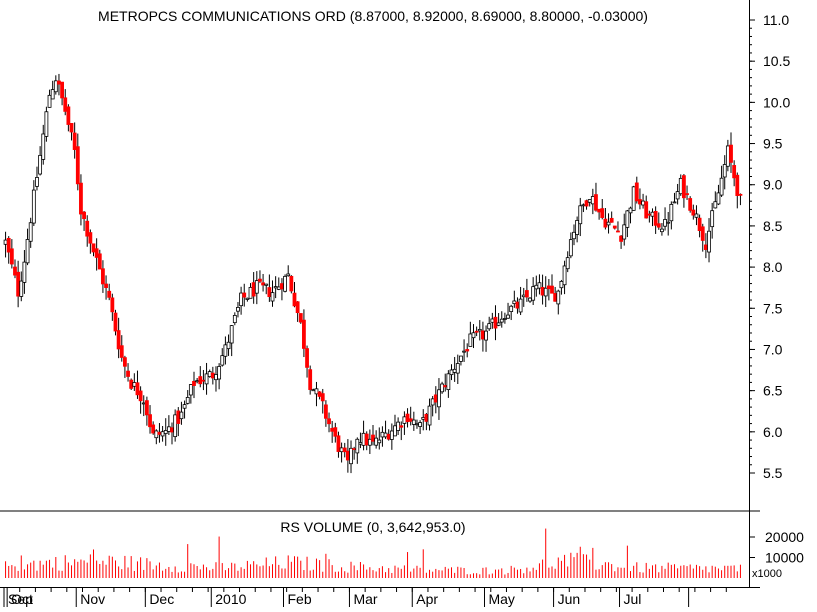 This screenshot has height=612, width=817. What do you see at coordinates (299, 599) in the screenshot?
I see `x-tick-label: Feb` at bounding box center [299, 599].